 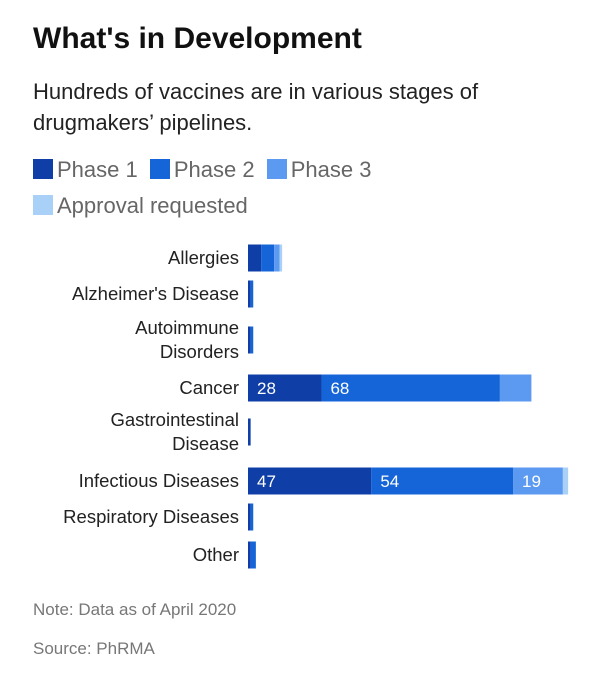 What do you see at coordinates (135, 609) in the screenshot?
I see `chart-note: Note: Data as of April 2020` at bounding box center [135, 609].